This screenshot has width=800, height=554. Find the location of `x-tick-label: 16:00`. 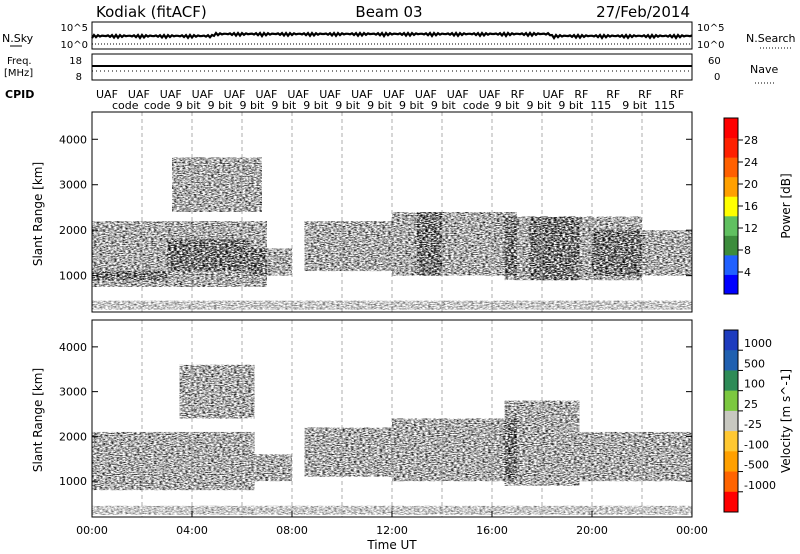

x-tick-label: 16:00 is located at coordinates (492, 530).